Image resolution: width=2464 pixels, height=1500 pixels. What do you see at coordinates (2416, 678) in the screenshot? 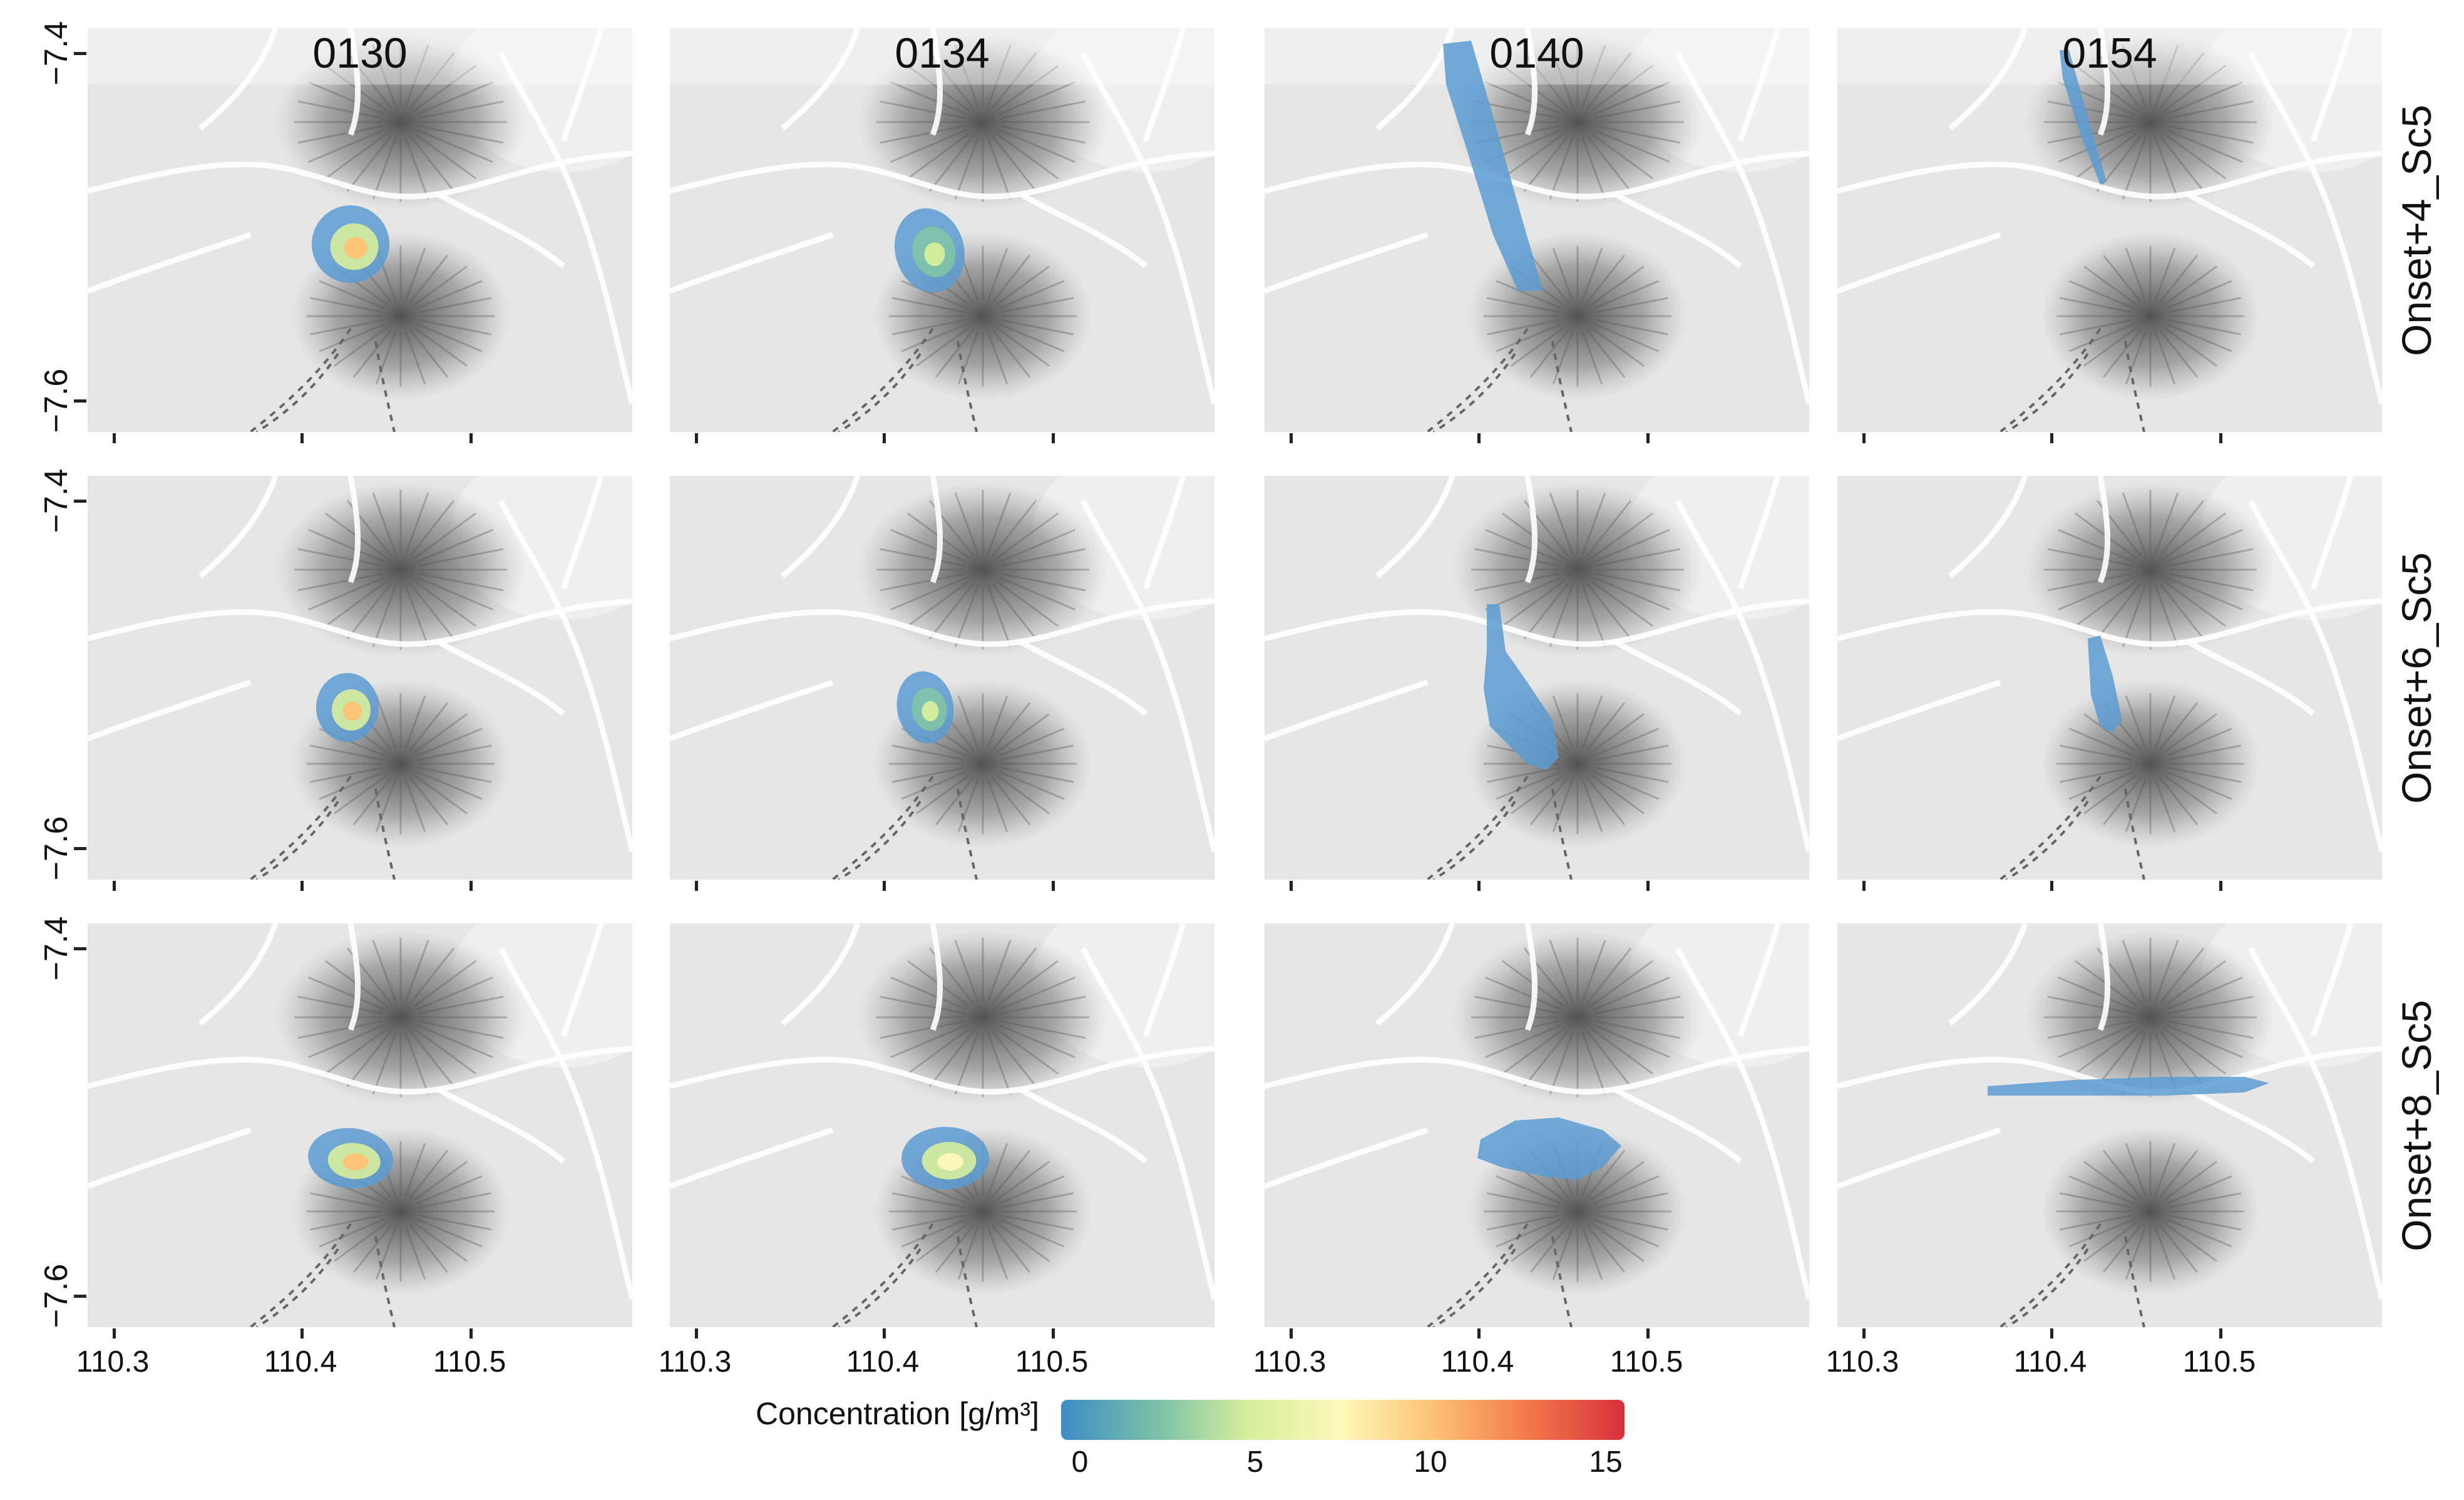
I see `row-label-2: Onset+6_Sc5` at bounding box center [2416, 678].